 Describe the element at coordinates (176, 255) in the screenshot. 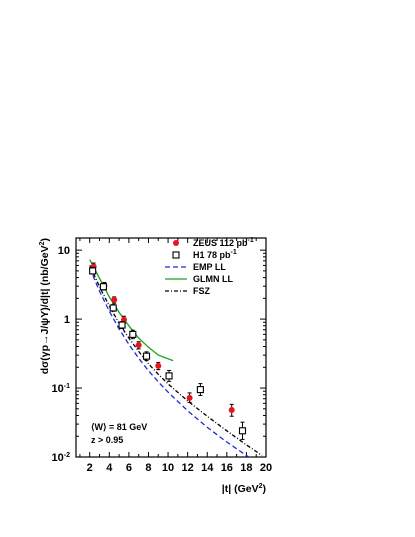

I see `legend-marker-h1-78-pb` at that location.